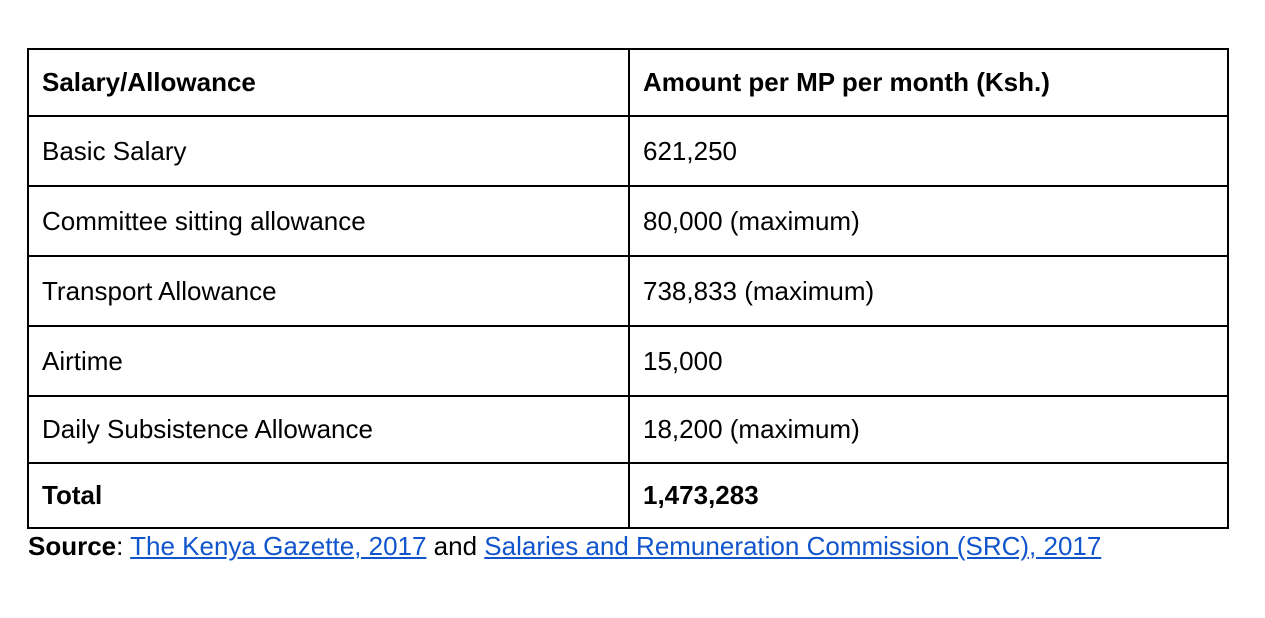  I want to click on header-salary-allowance: Salary/Allowance, so click(328, 82).